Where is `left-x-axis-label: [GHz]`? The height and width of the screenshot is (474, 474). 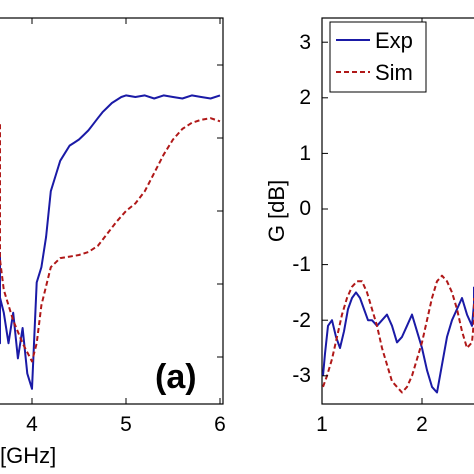
left-x-axis-label: [GHz] is located at coordinates (28, 455).